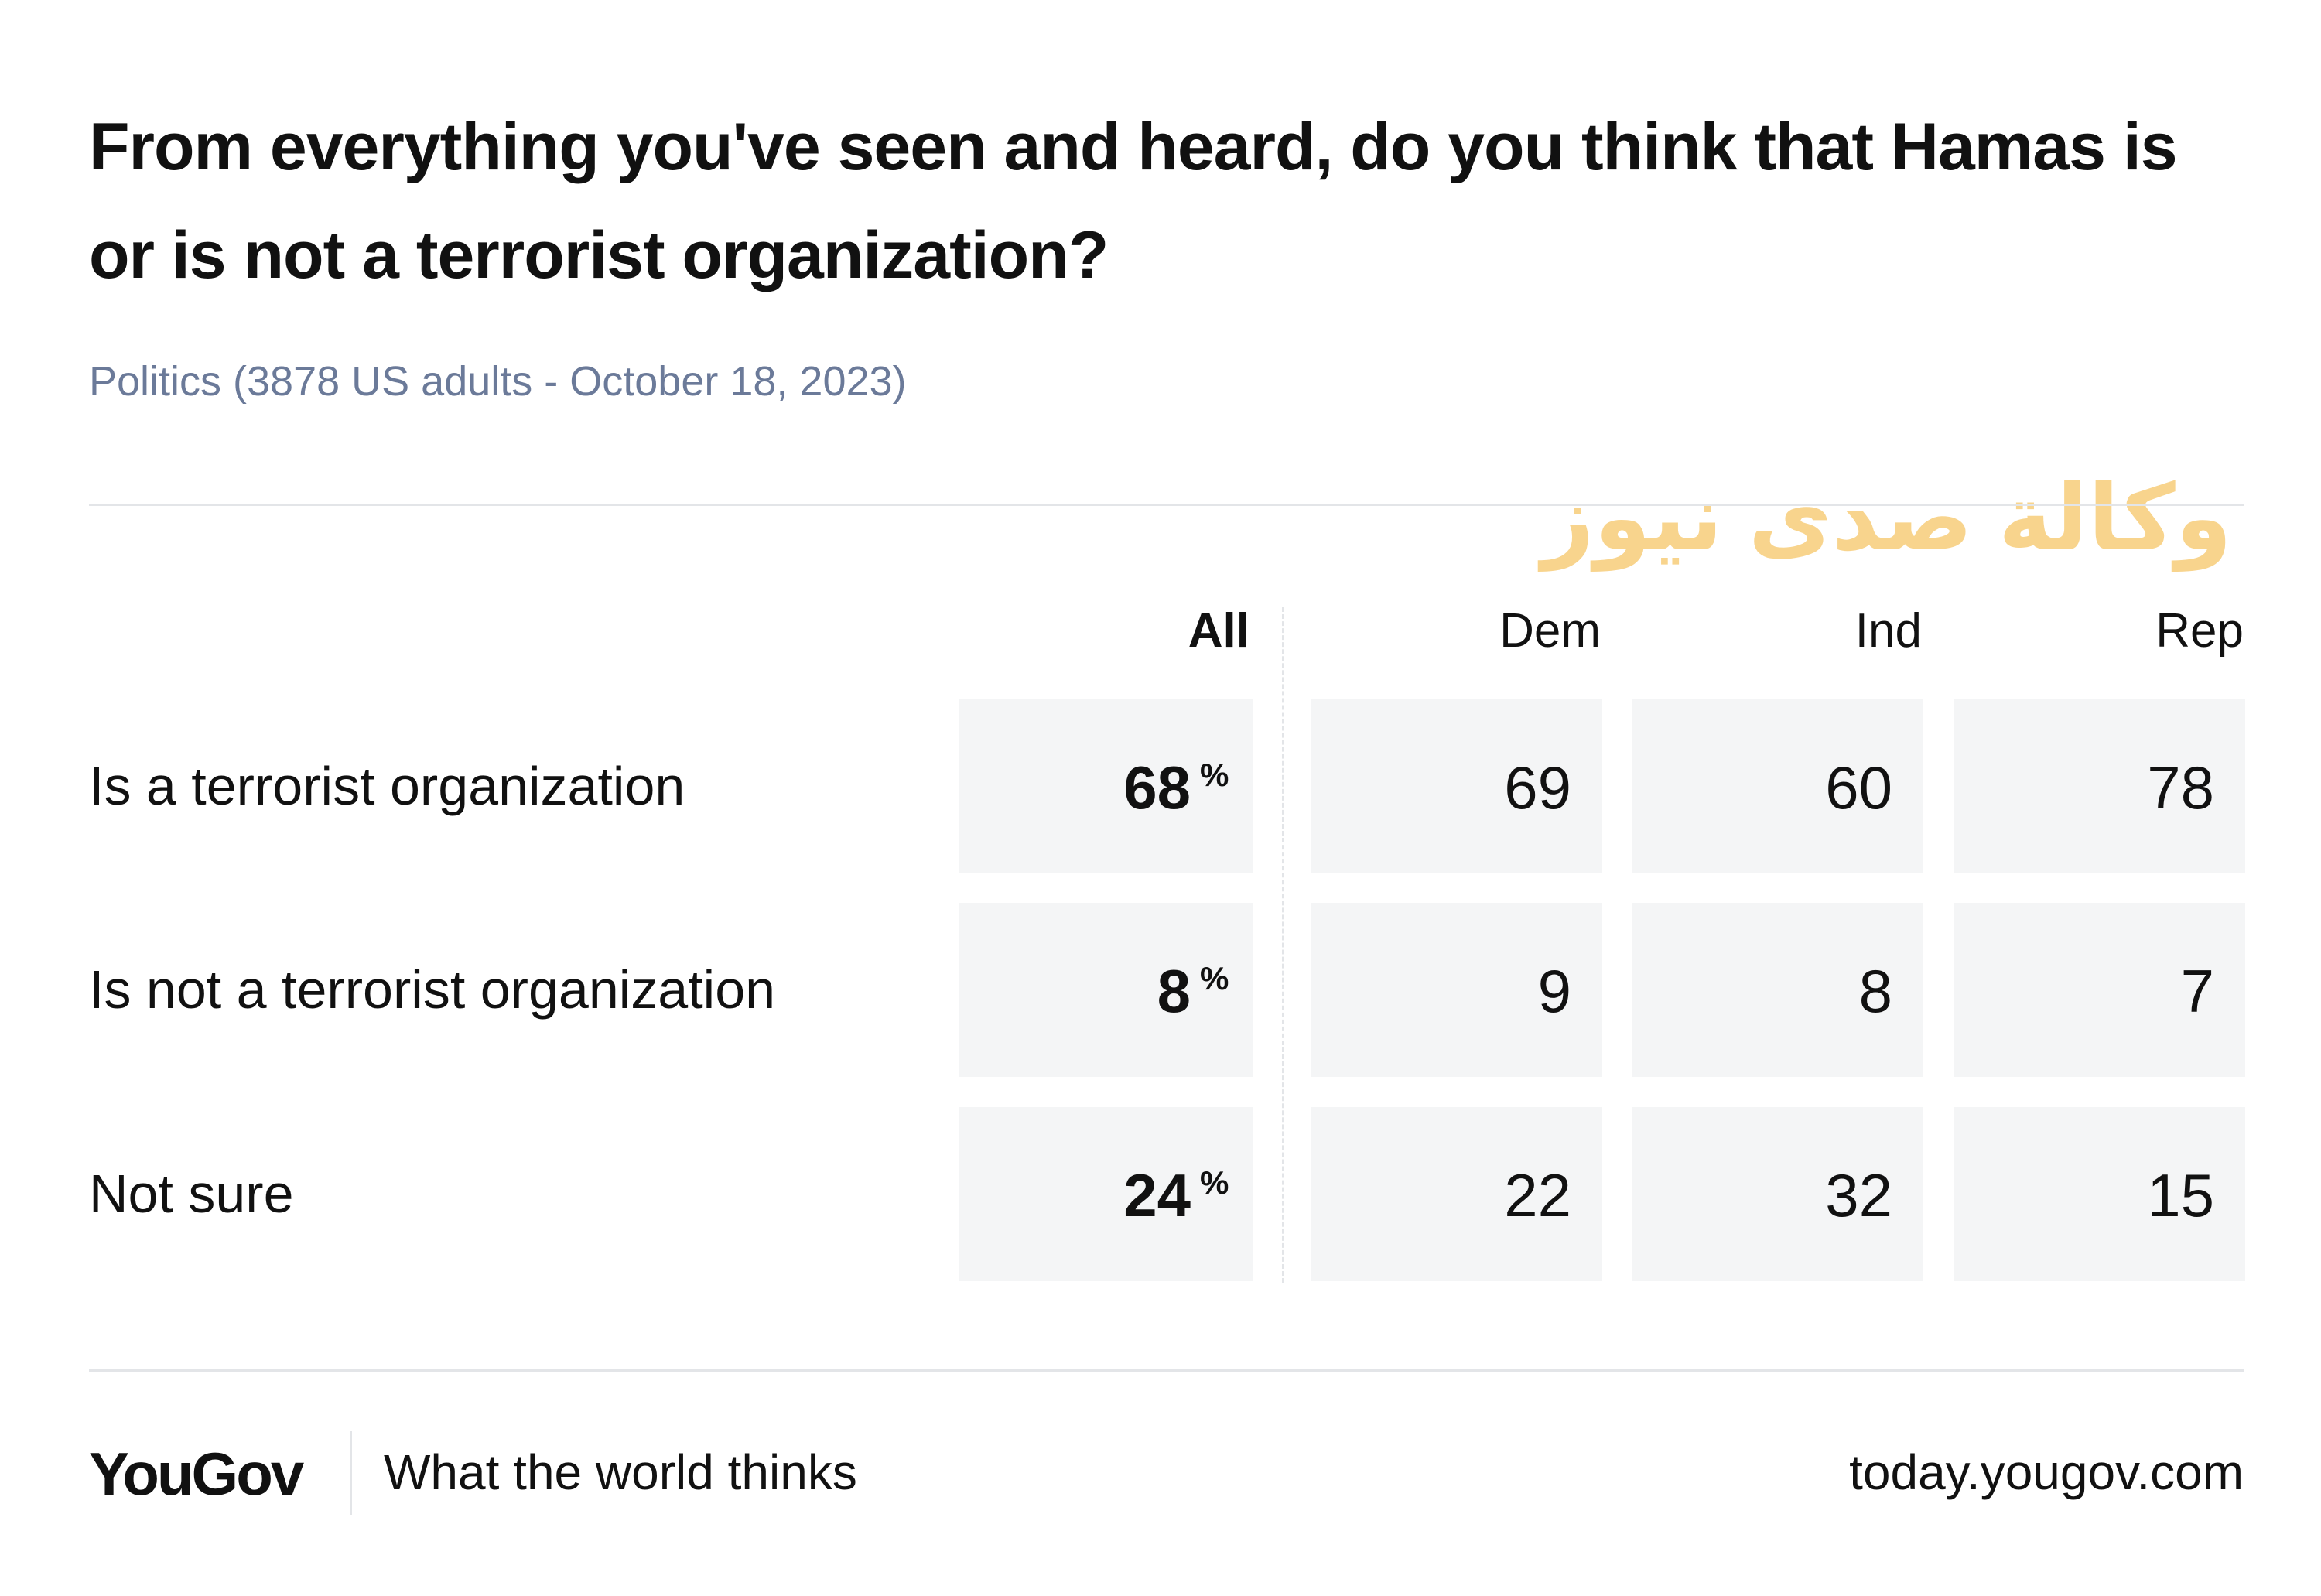  I want to click on row-label: Is not a terrorist organization, so click(432, 989).